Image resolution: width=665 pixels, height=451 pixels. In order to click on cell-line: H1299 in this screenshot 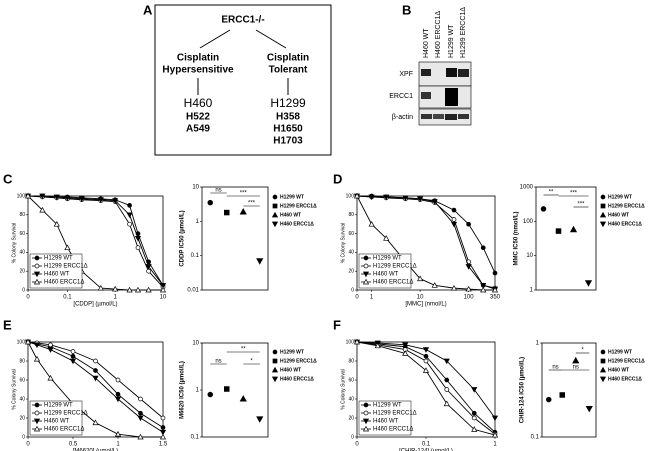, I will do `click(288, 103)`.